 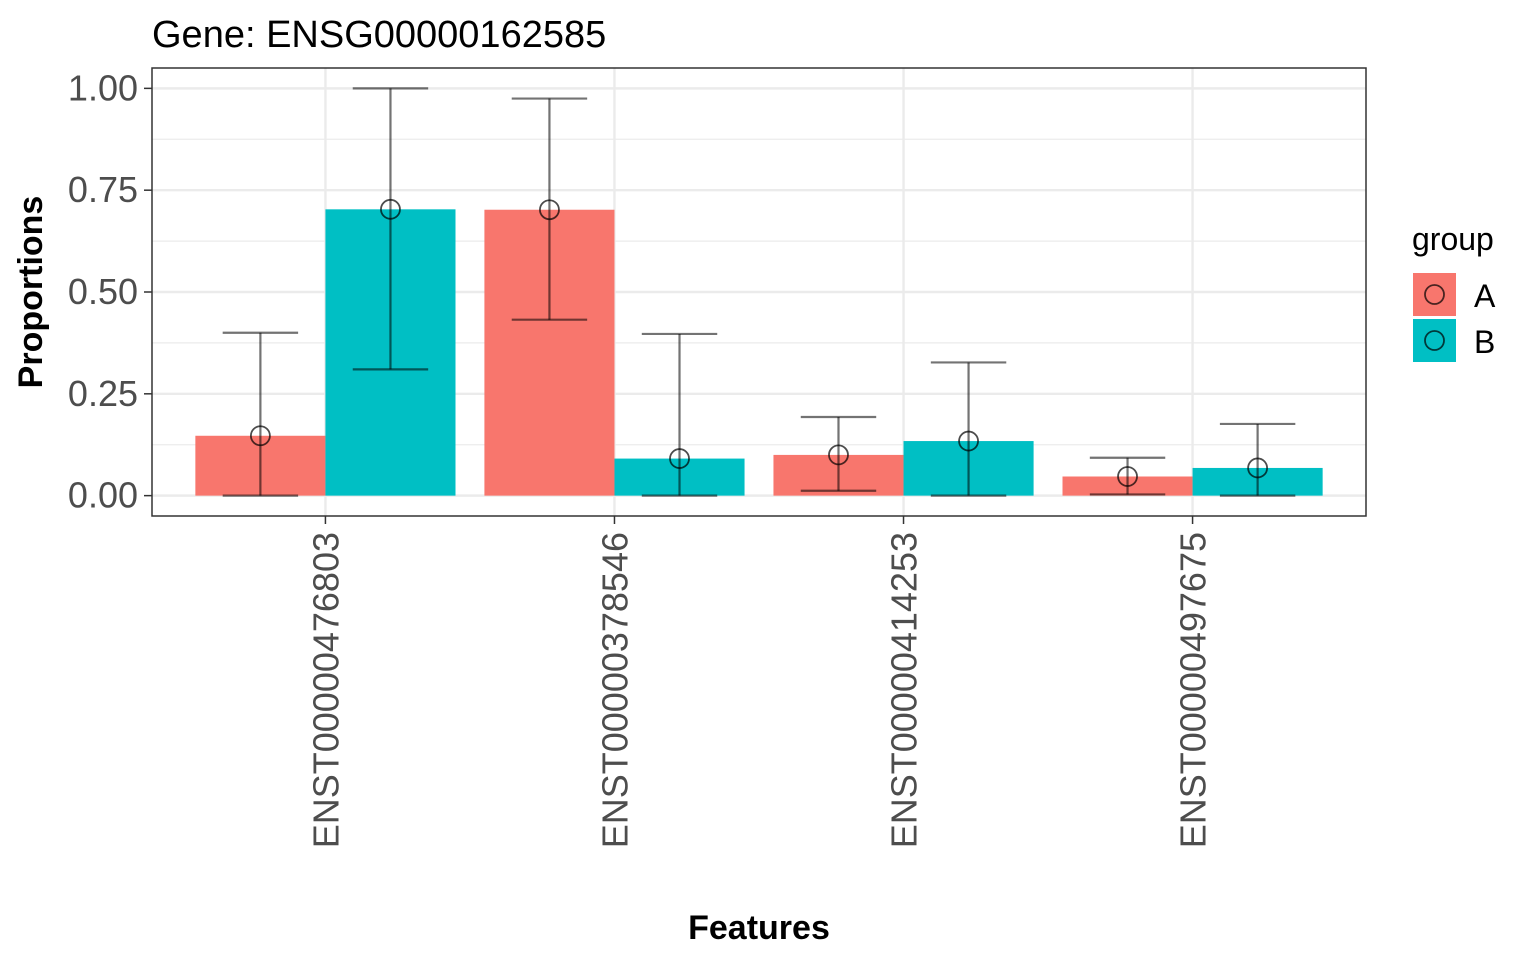 What do you see at coordinates (1485, 296) in the screenshot?
I see `legend-label: A` at bounding box center [1485, 296].